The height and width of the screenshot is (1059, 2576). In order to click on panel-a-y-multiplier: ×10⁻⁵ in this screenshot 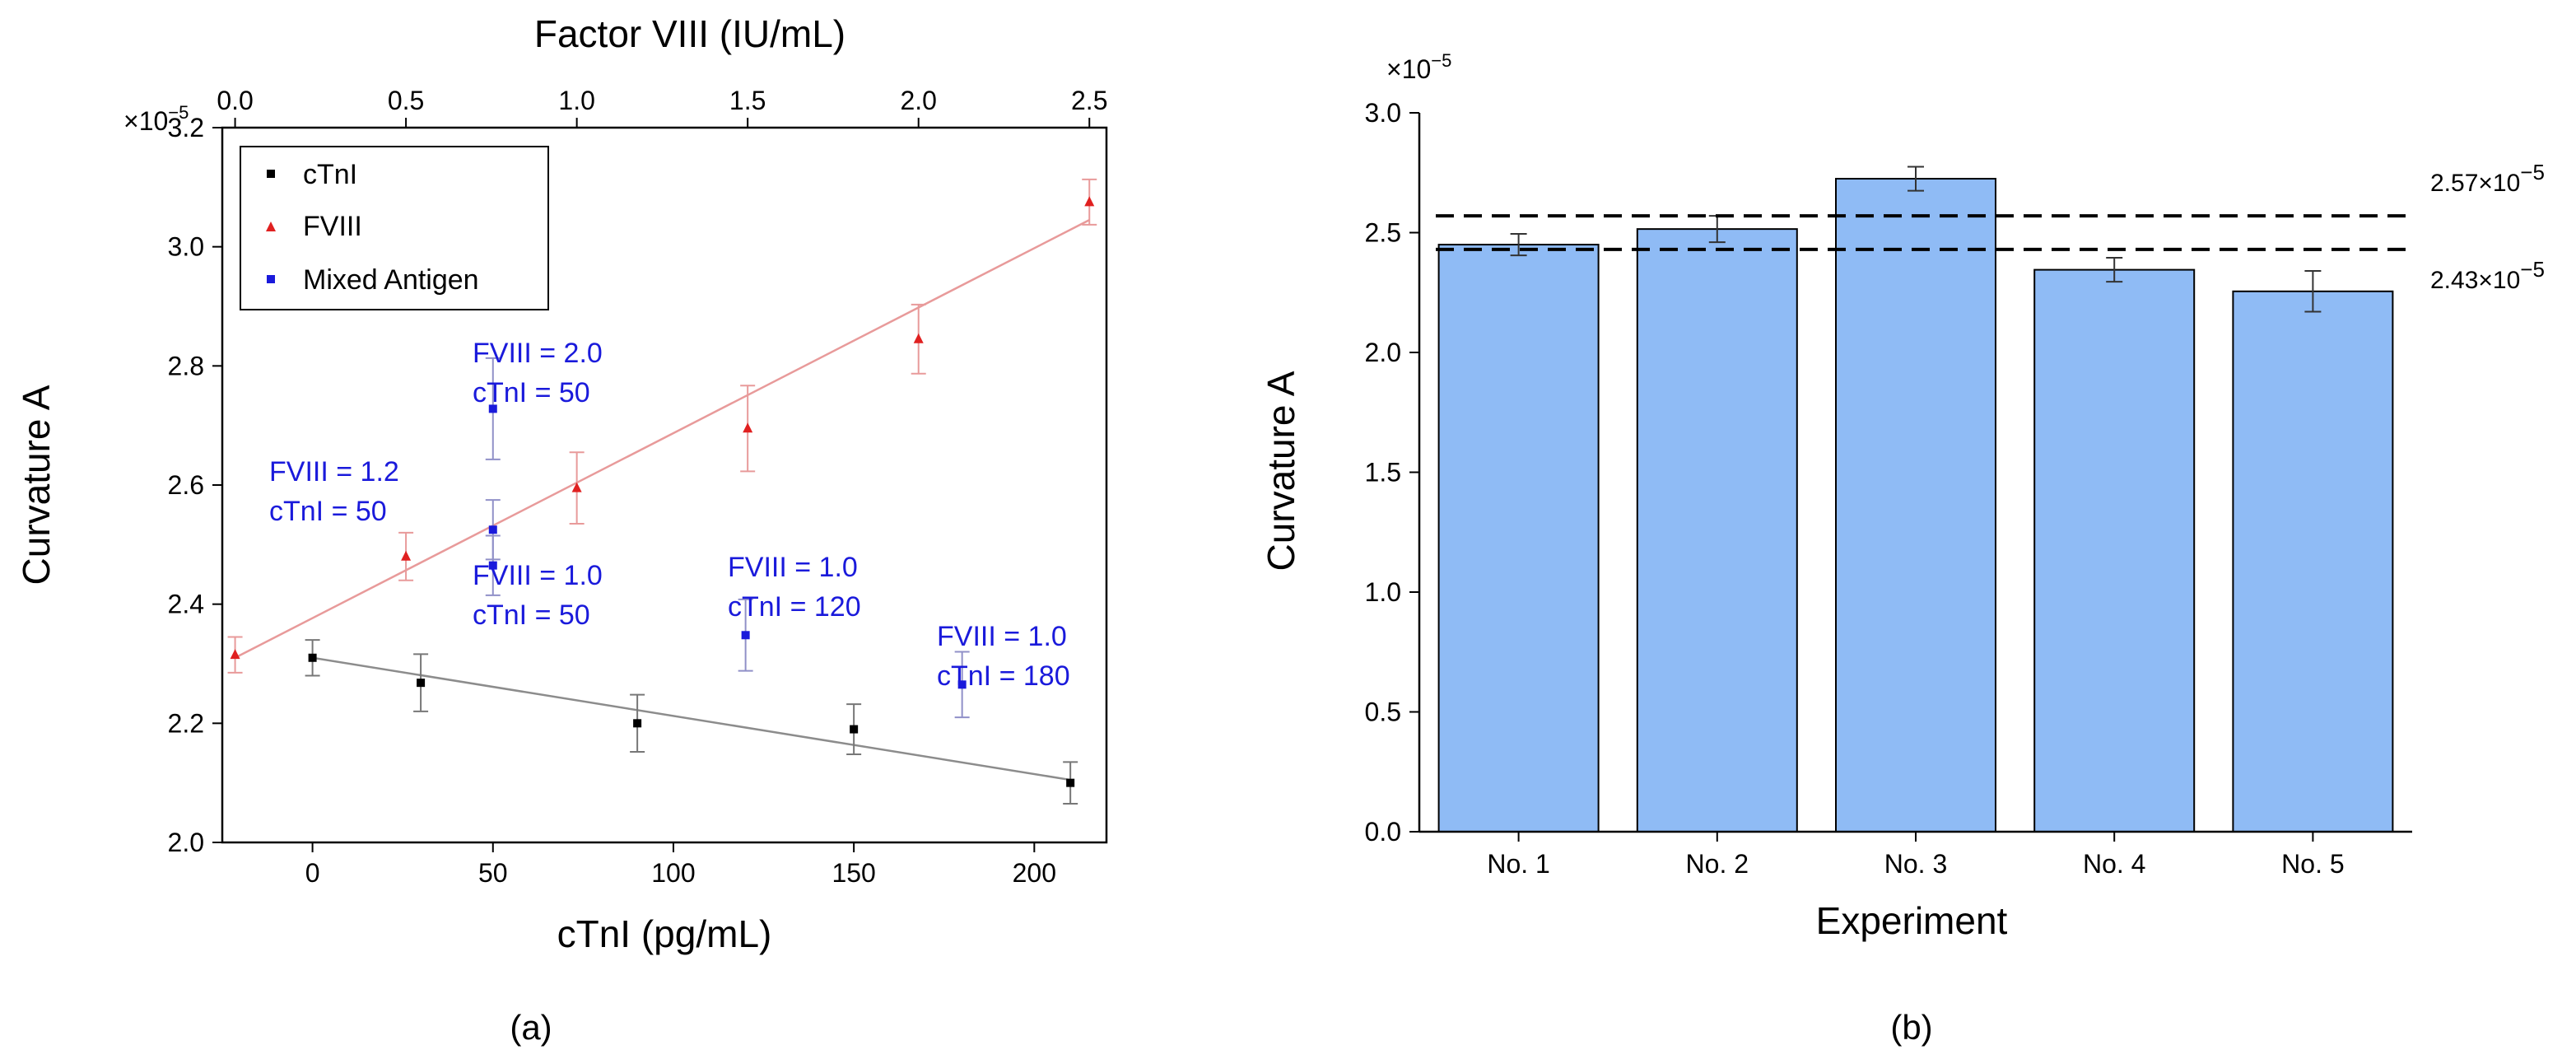, I will do `click(156, 119)`.